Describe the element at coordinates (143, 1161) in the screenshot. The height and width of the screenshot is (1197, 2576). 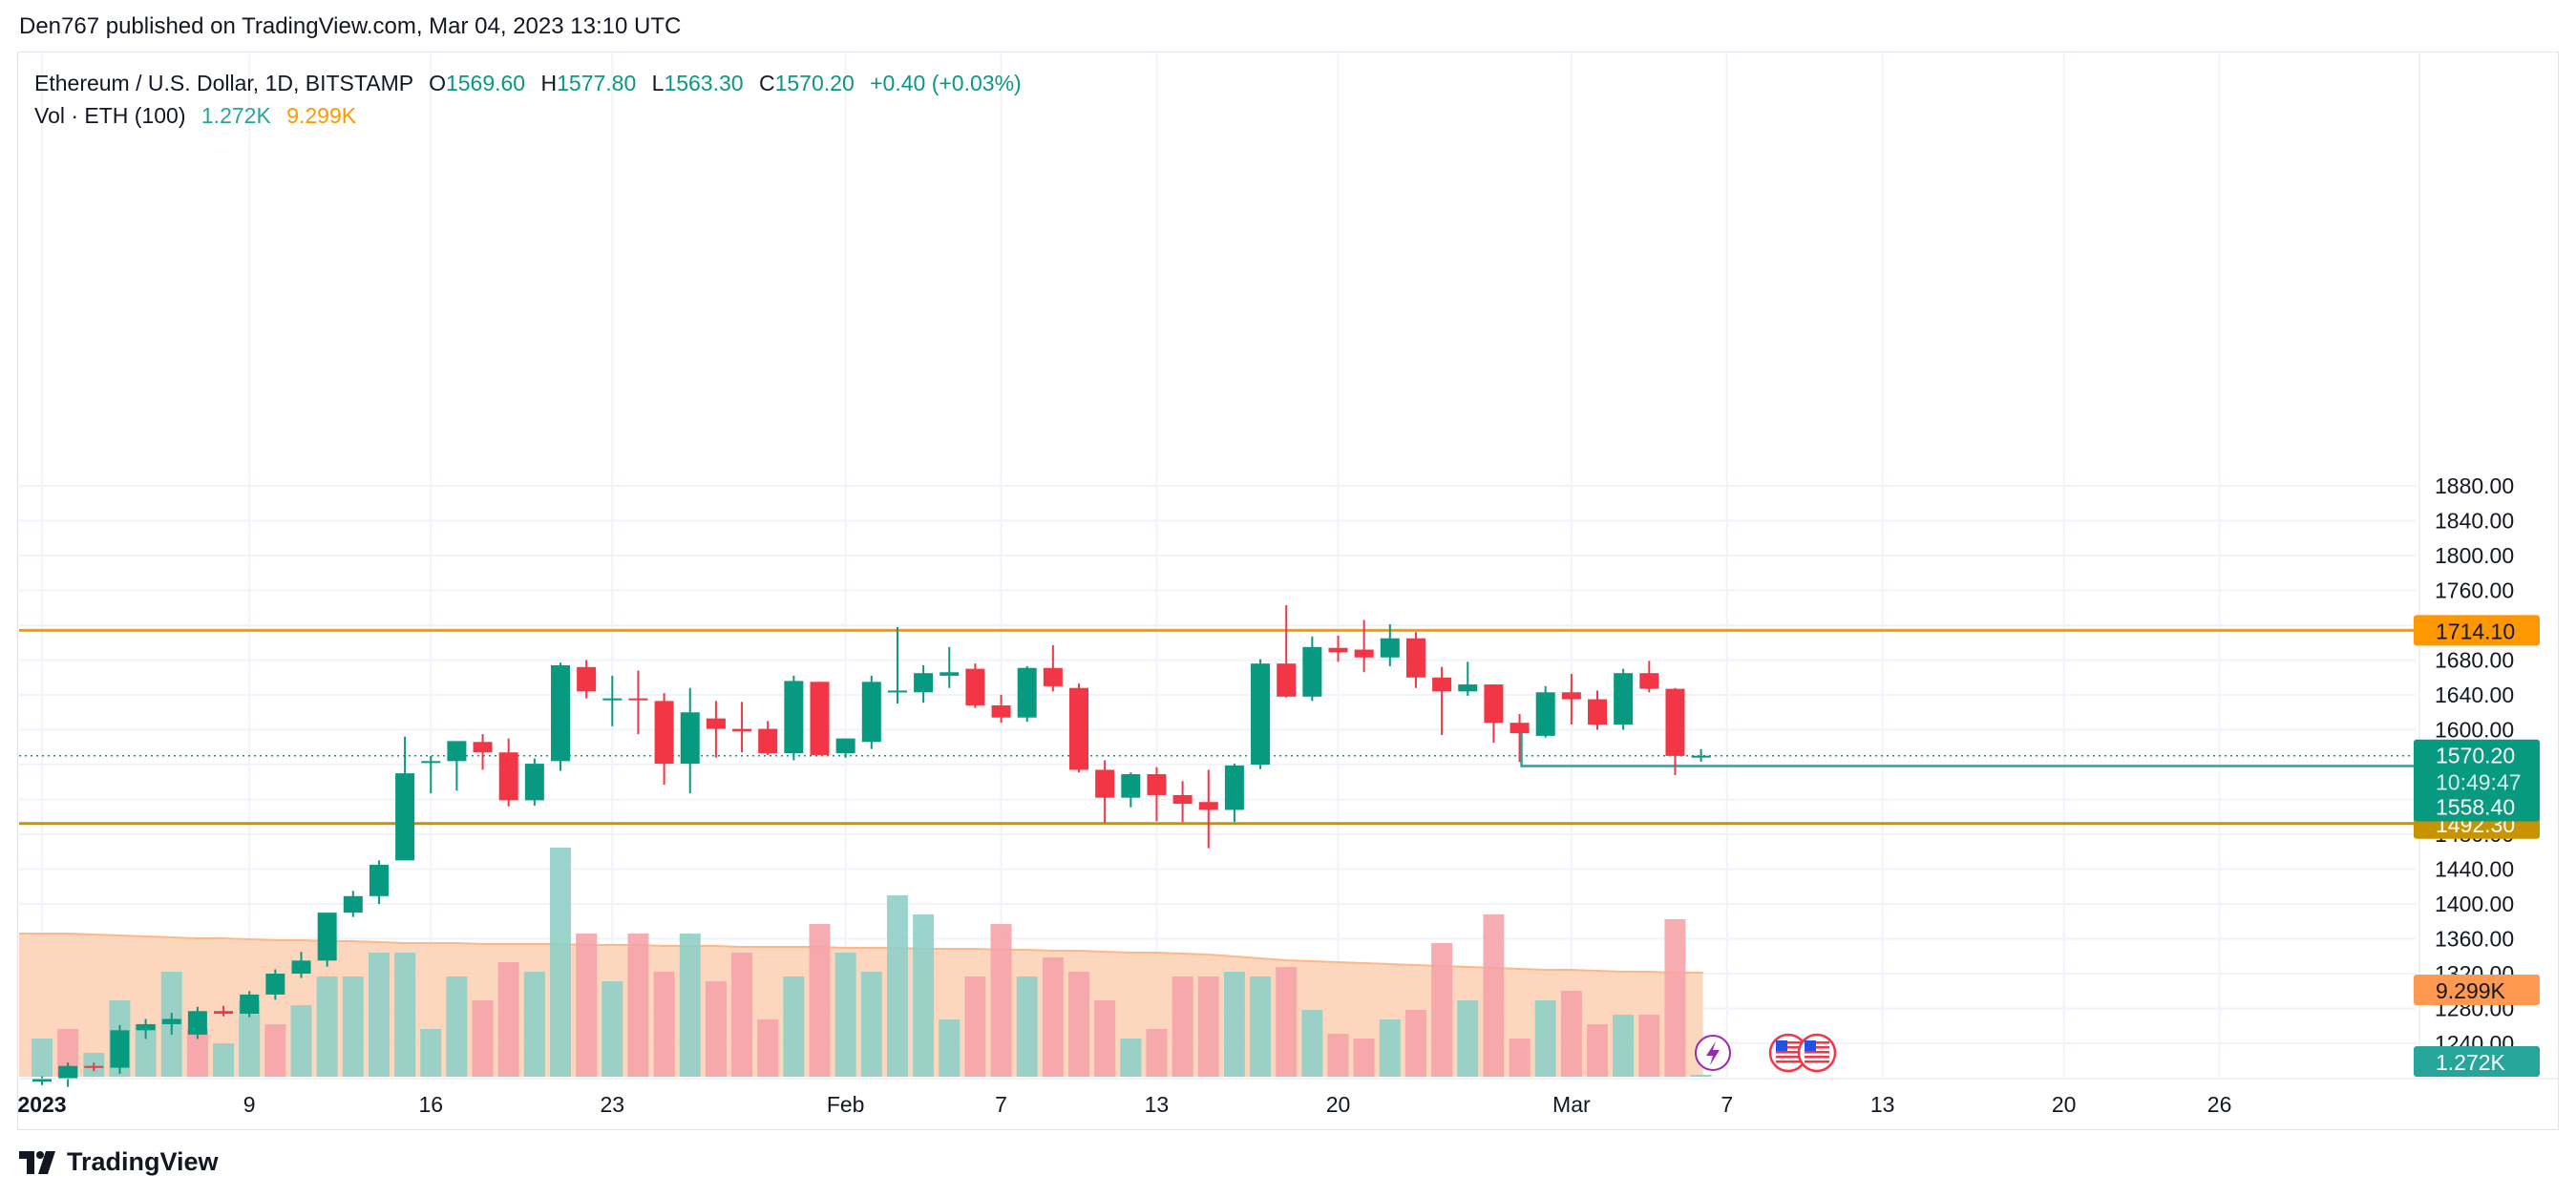
I see `brand-name: TradingView` at that location.